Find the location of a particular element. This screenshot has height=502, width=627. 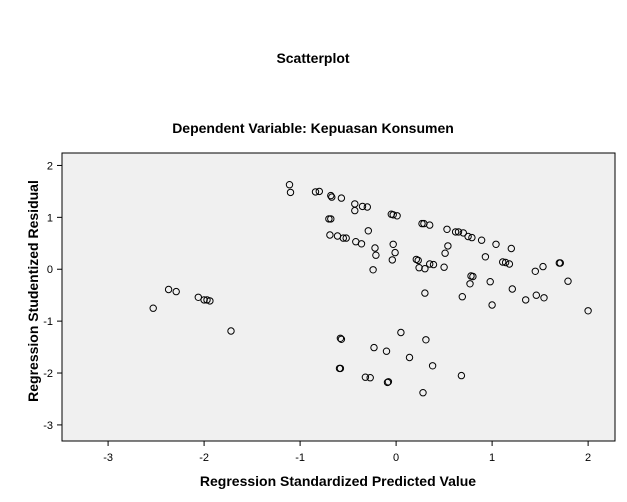

chart-title: Scatterplot is located at coordinates (312, 58).